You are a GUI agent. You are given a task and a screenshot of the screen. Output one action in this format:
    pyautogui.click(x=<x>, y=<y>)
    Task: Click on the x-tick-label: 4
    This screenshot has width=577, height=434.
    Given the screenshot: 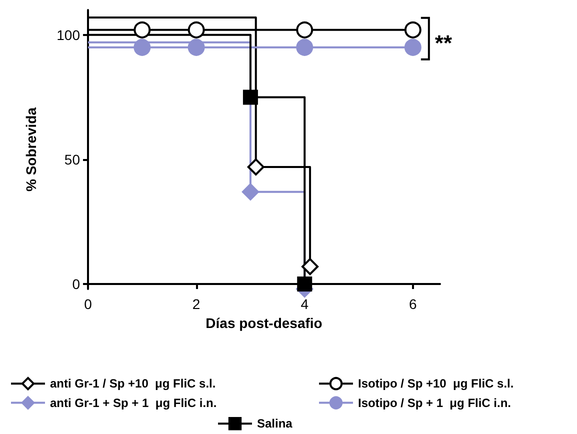 What is the action you would take?
    pyautogui.click(x=304, y=304)
    